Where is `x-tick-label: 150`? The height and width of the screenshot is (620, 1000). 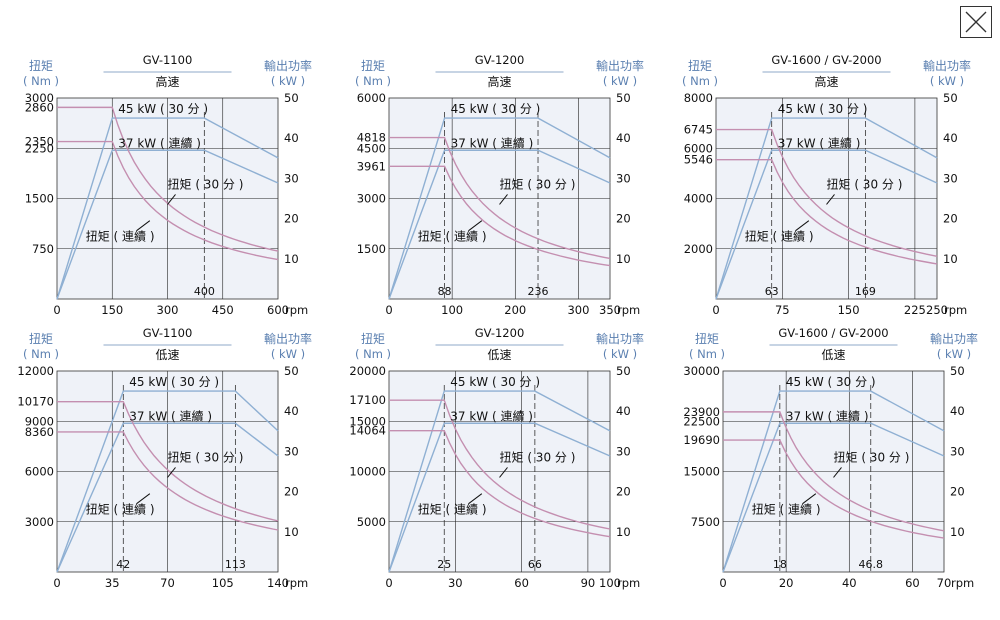
x-tick-label: 150 is located at coordinates (112, 310).